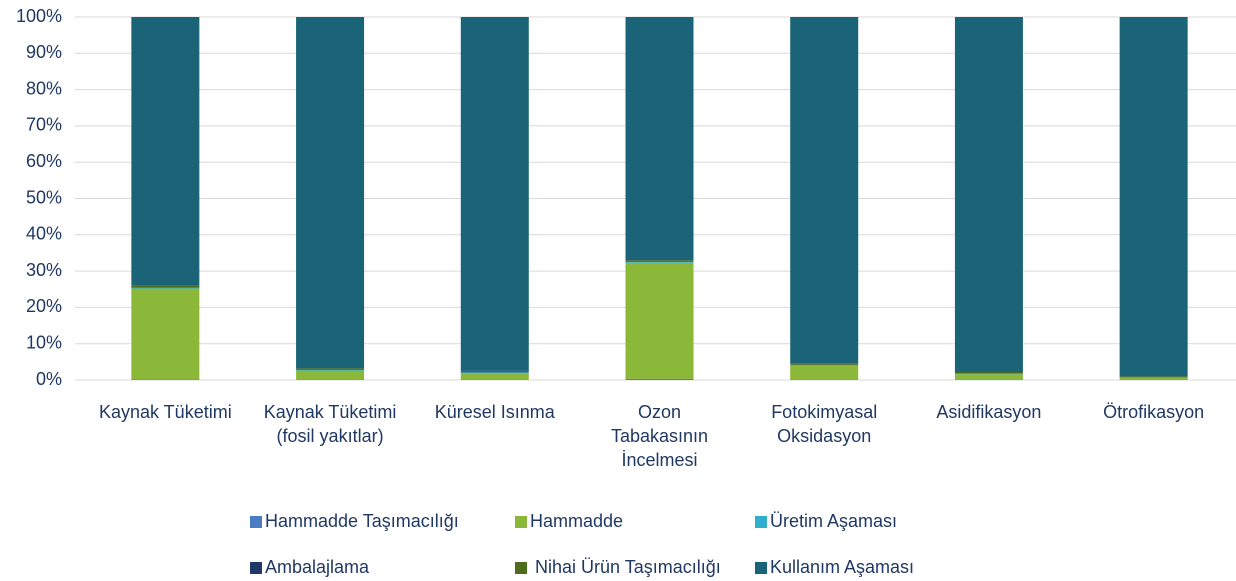 This screenshot has height=581, width=1236. I want to click on y-tick-label: 30%, so click(44, 270).